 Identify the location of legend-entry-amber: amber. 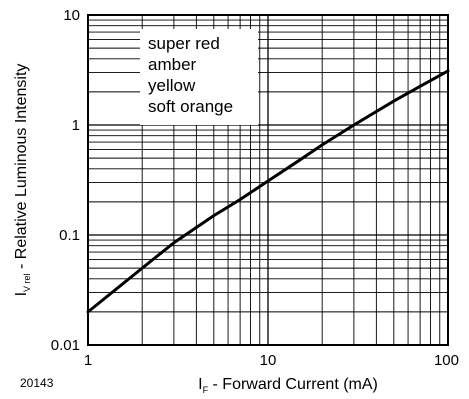
(172, 64).